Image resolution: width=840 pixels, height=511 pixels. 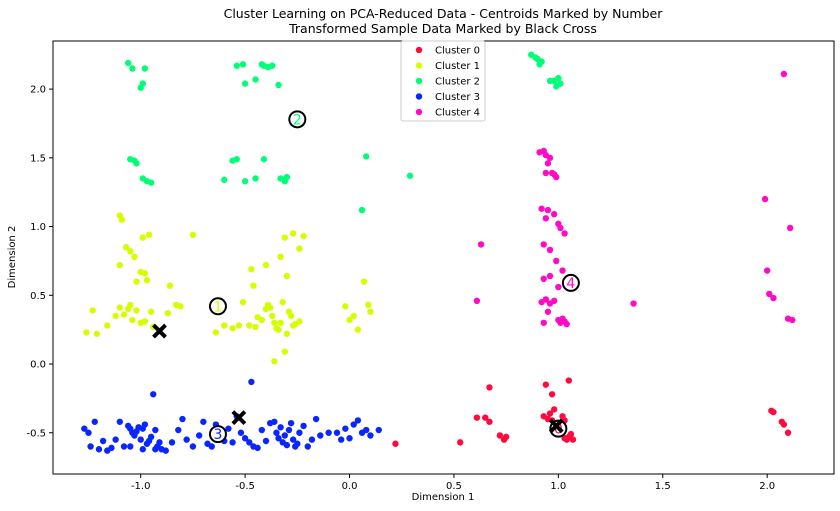 I want to click on legend-entry: Cluster 4, so click(x=447, y=113).